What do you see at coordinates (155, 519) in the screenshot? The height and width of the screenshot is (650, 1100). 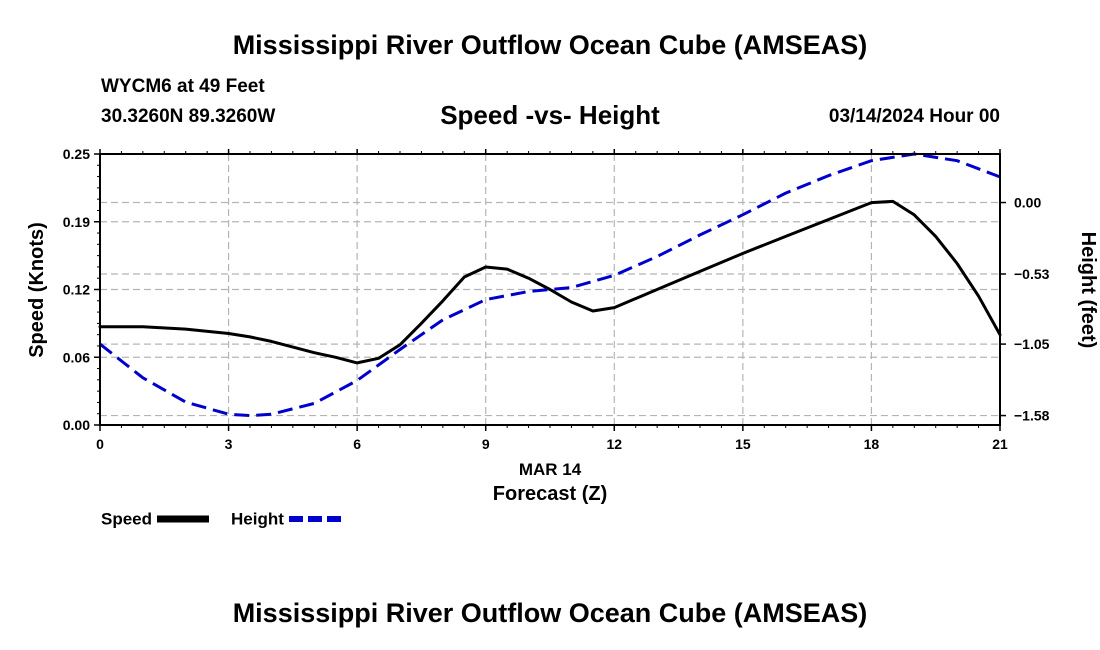 I see `legend-speed: Speed` at bounding box center [155, 519].